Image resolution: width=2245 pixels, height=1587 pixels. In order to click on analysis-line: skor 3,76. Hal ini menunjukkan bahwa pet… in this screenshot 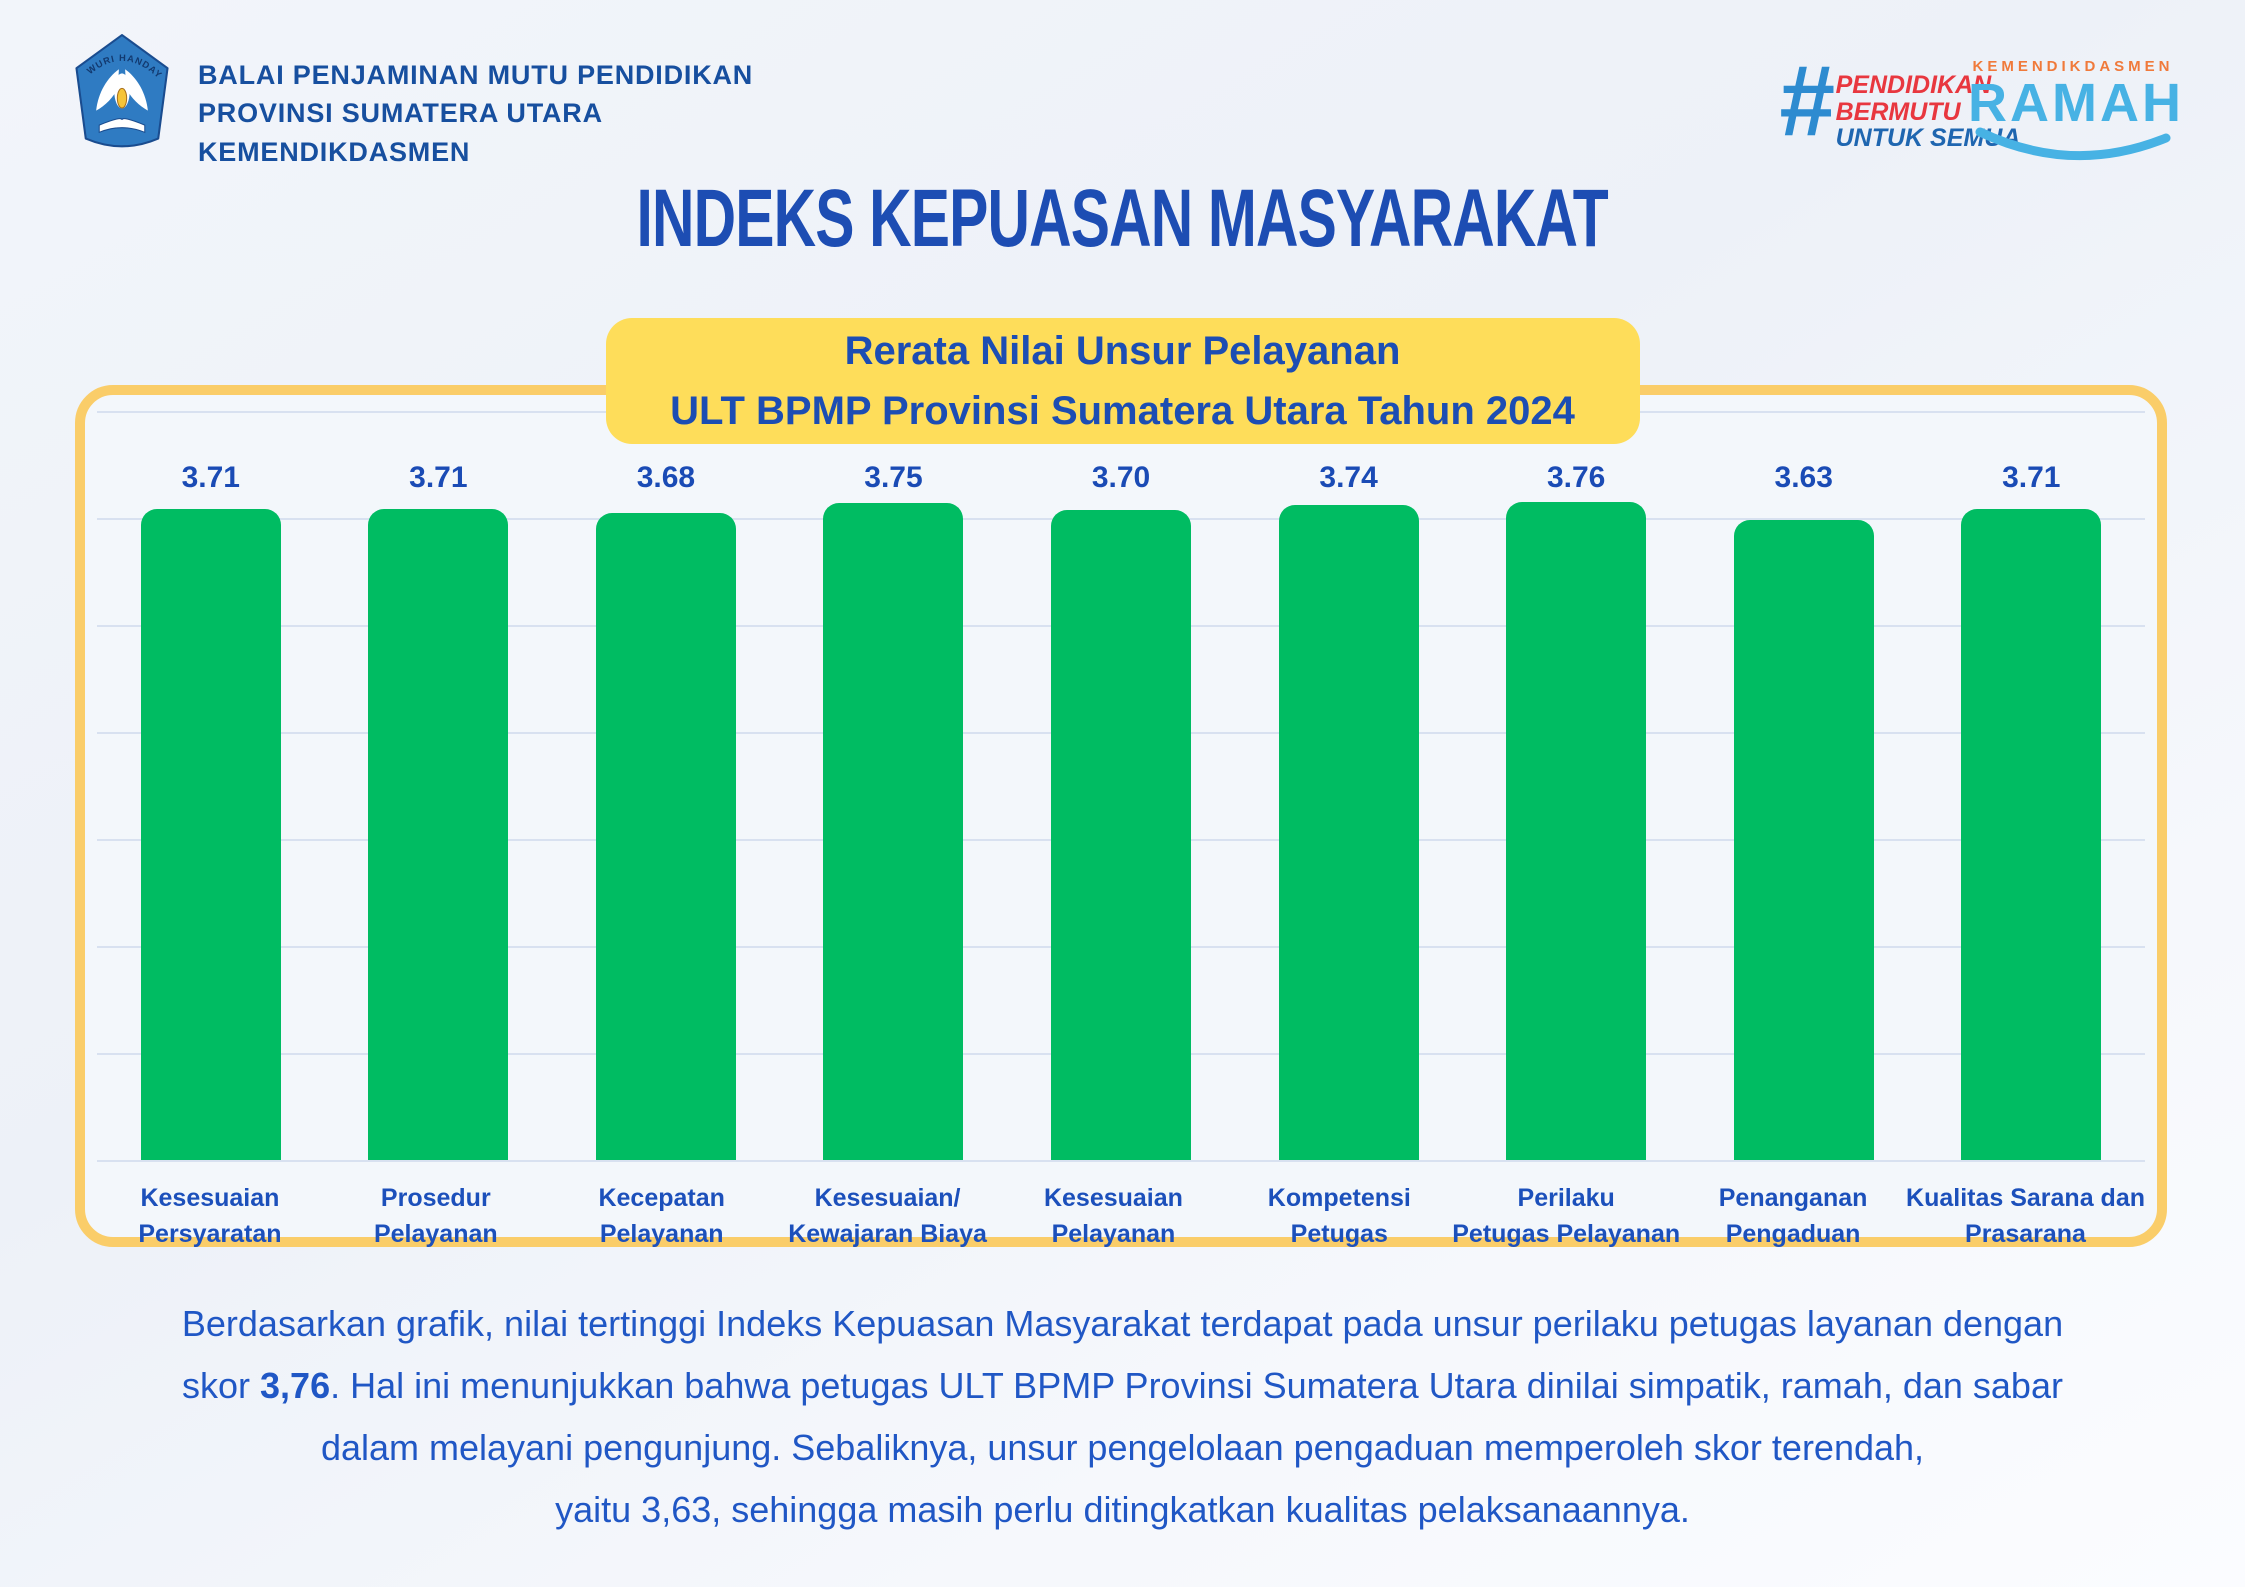, I will do `click(1122, 1386)`.